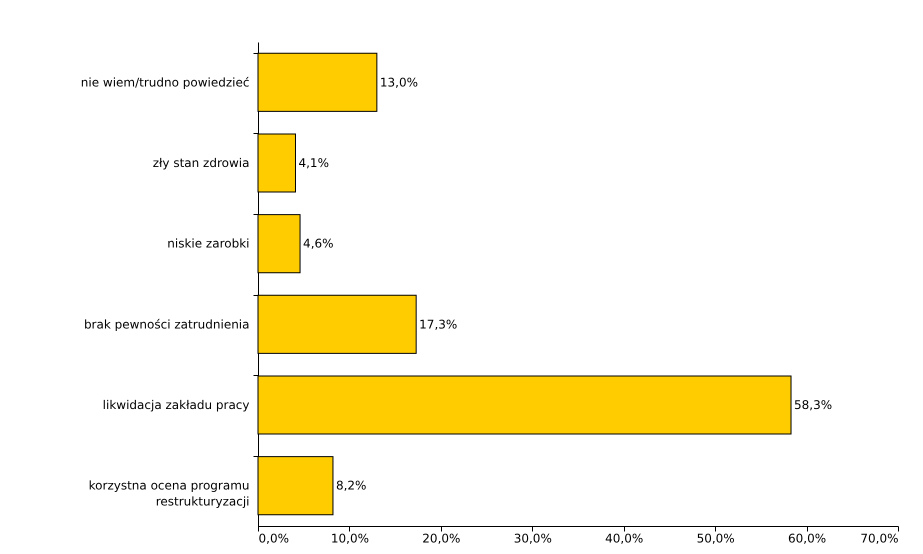 The width and height of the screenshot is (923, 554). I want to click on data-label: 8,2%, so click(351, 485).